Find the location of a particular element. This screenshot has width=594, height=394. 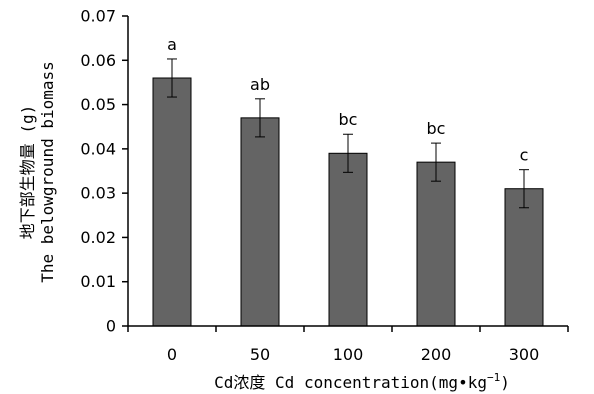

y-tick-label: 0.06 is located at coordinates (98, 60).